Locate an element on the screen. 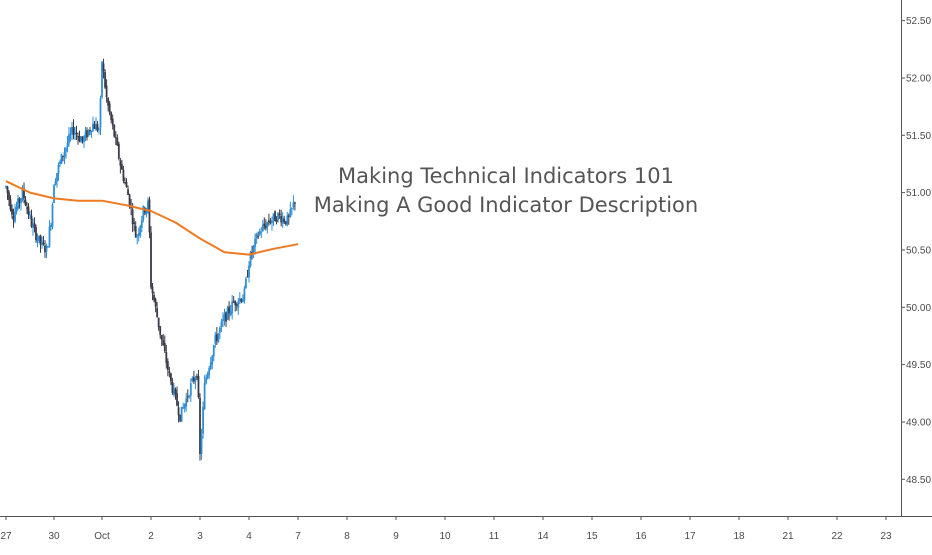 This screenshot has height=555, width=932. annotation-line-1: Making Technical Indicators 101 is located at coordinates (506, 176).